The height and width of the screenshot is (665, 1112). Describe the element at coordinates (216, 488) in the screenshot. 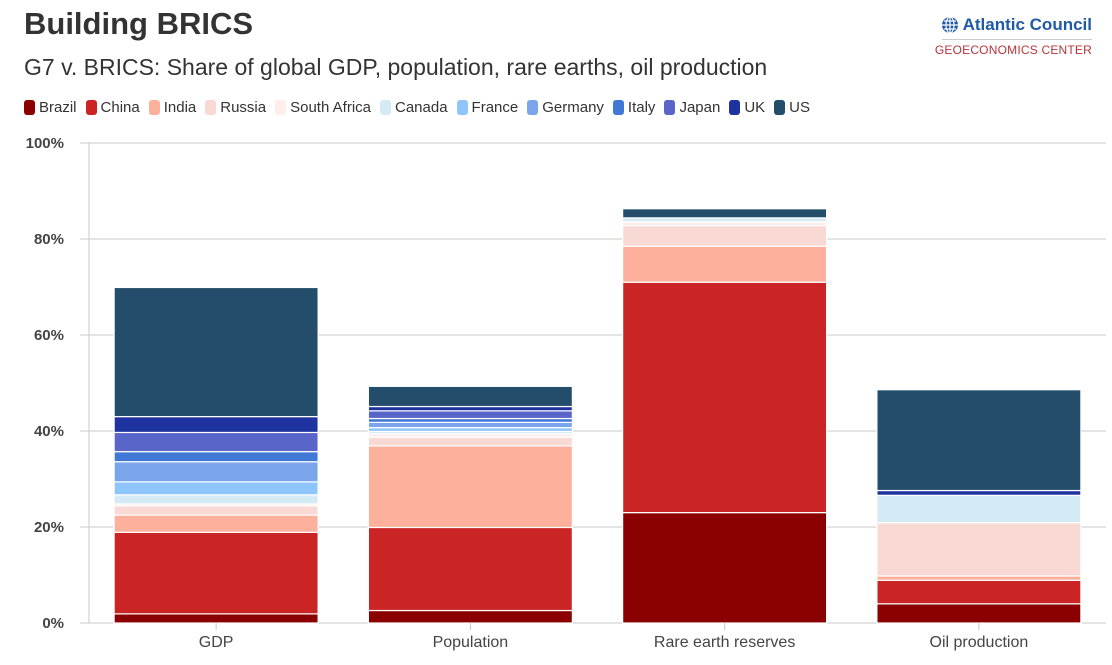

I see `bar-segment-gdp-france` at that location.